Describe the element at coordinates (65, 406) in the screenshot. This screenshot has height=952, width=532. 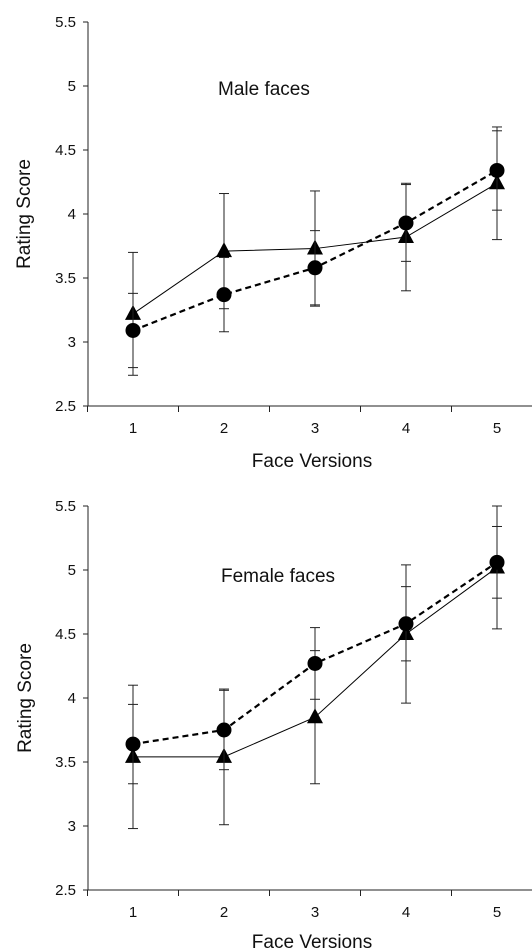
I see `chart-1-y-tick-label: 2.5` at that location.